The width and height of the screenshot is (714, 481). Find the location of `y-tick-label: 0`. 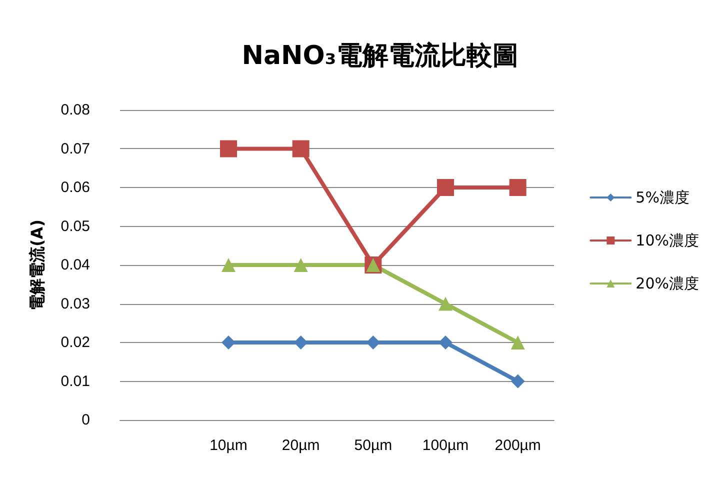

y-tick-label: 0 is located at coordinates (86, 420).